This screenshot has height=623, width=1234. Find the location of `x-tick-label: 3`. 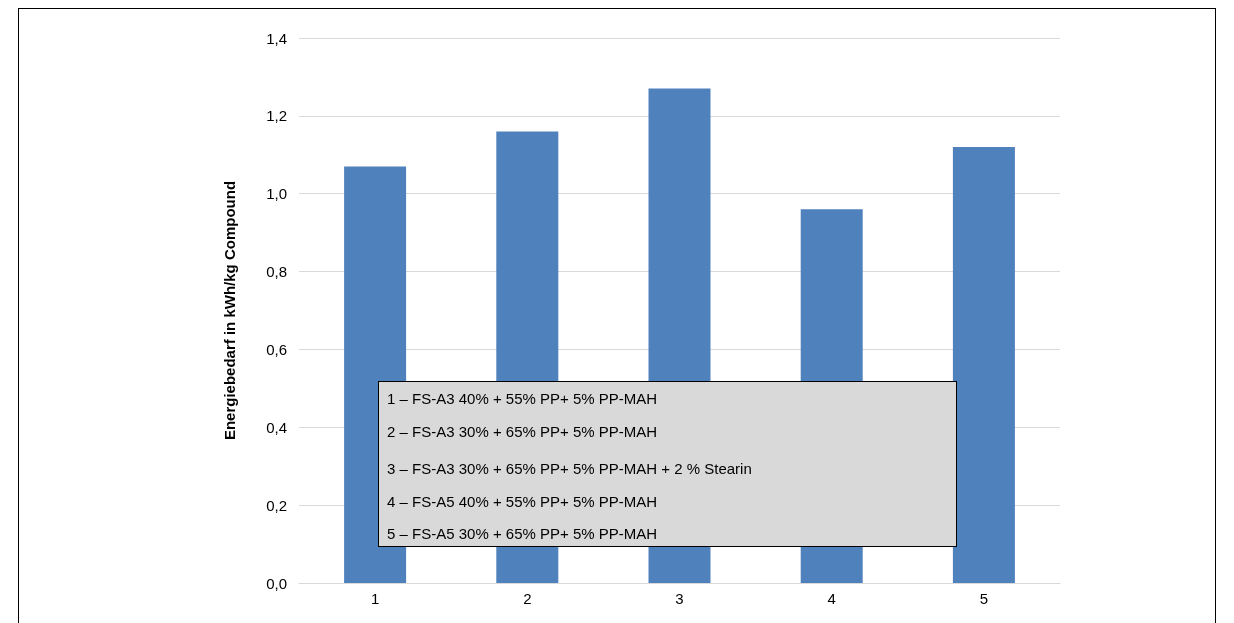

x-tick-label: 3 is located at coordinates (679, 598).